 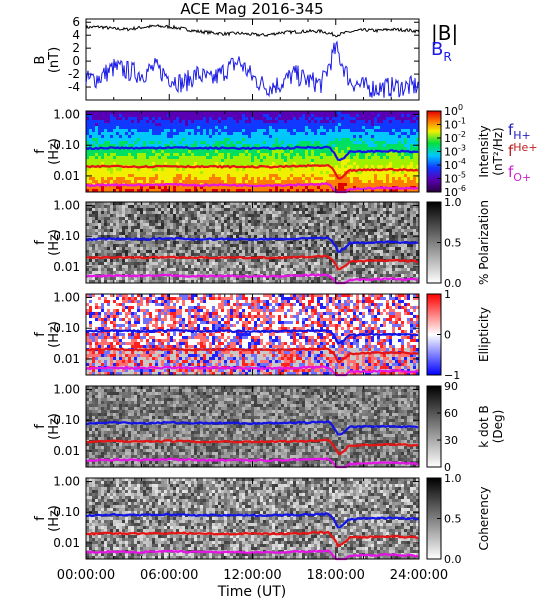 I want to click on intensity-colorbar-tick-label: 10⁻², so click(x=455, y=137).